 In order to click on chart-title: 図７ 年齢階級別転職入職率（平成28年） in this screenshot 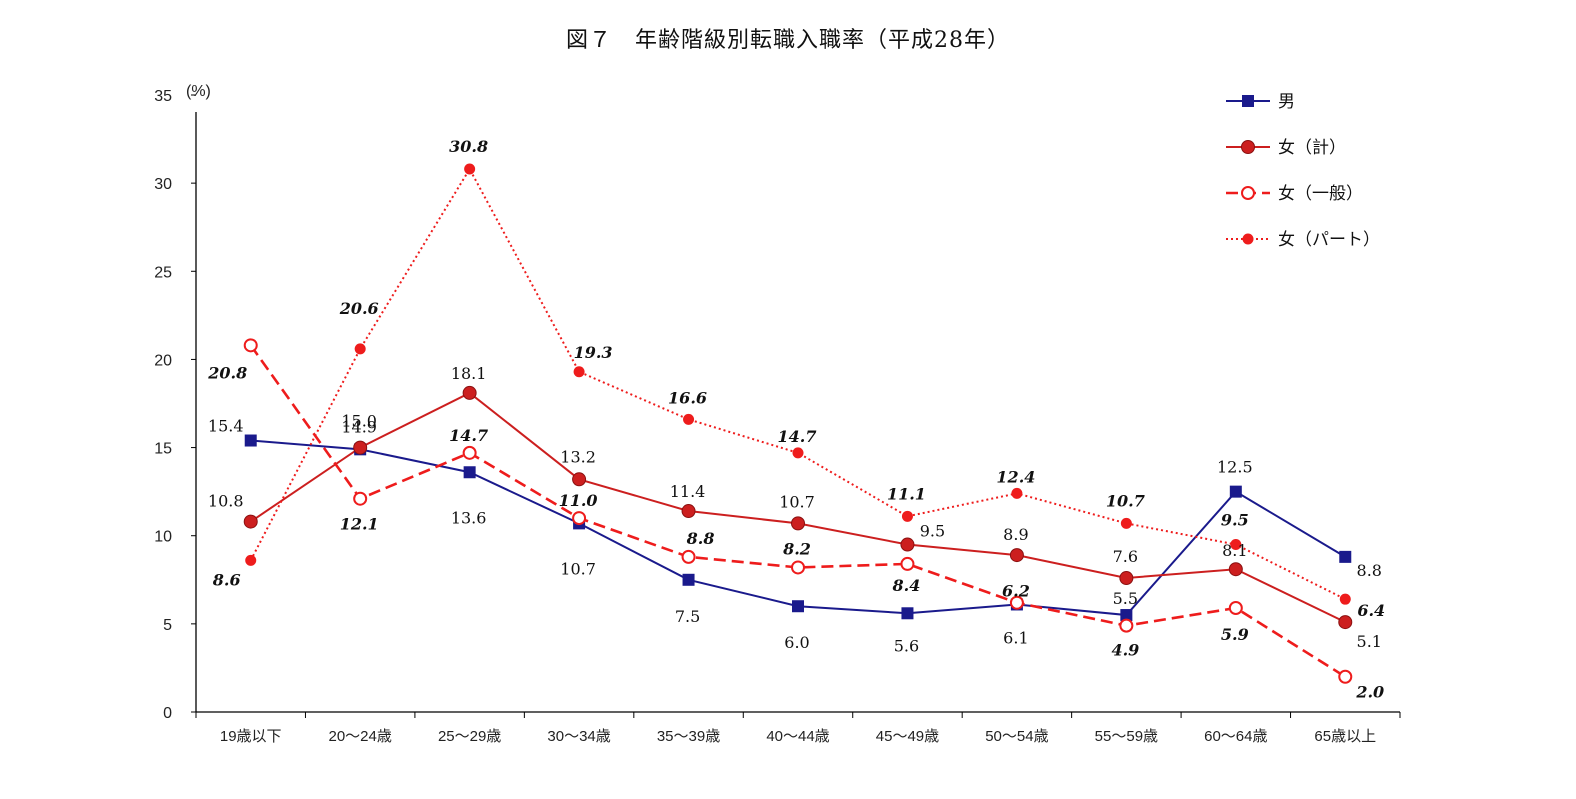, I will do `click(788, 40)`.